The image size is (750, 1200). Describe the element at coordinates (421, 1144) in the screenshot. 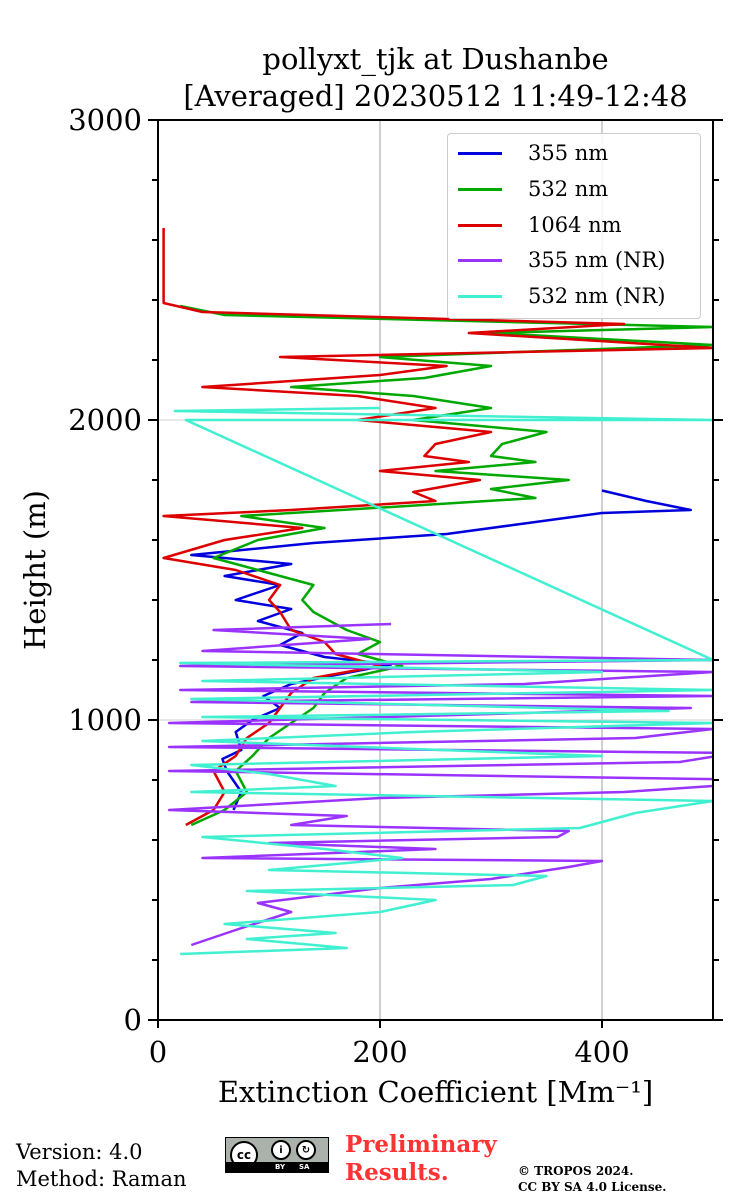

I see `preliminary-line1: Preliminary` at that location.